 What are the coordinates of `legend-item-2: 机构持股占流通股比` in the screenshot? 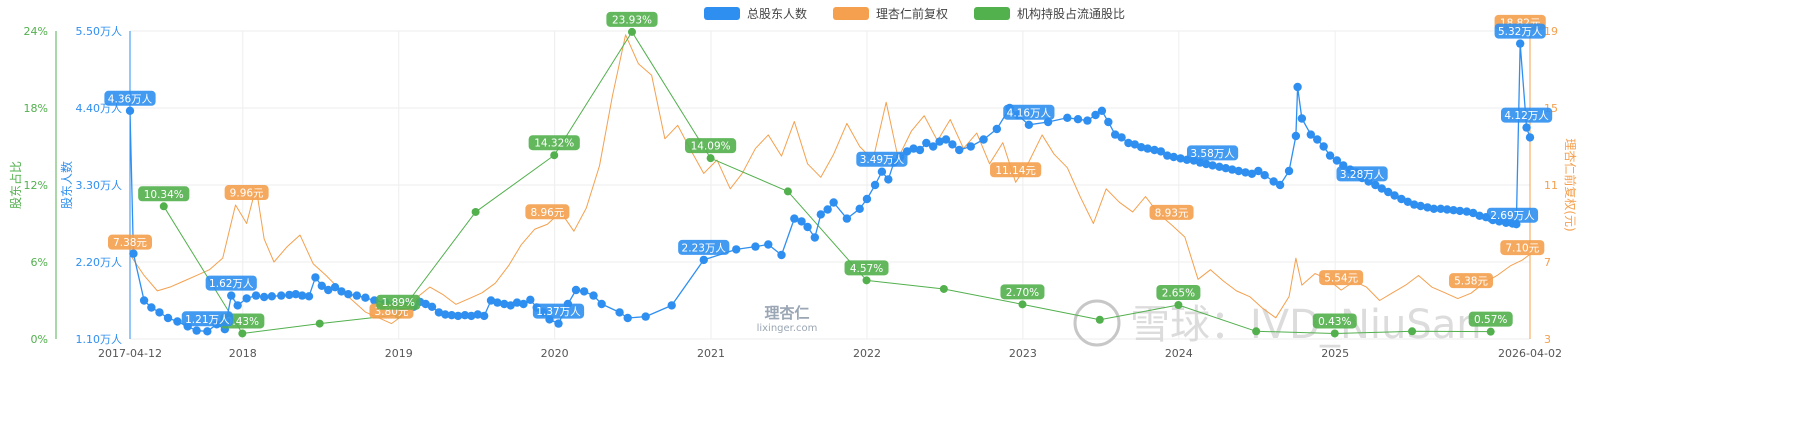 It's located at (1049, 13).